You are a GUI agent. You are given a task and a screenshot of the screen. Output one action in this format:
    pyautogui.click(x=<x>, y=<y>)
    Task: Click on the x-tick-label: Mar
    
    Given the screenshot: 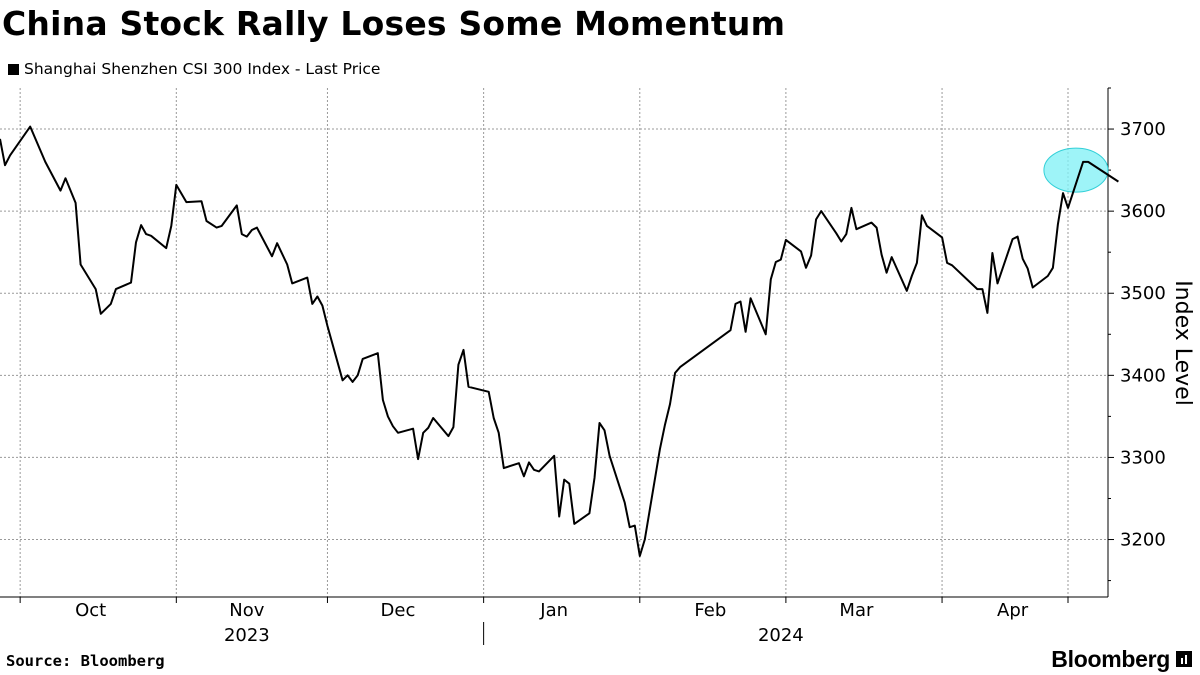 What is the action you would take?
    pyautogui.click(x=856, y=610)
    